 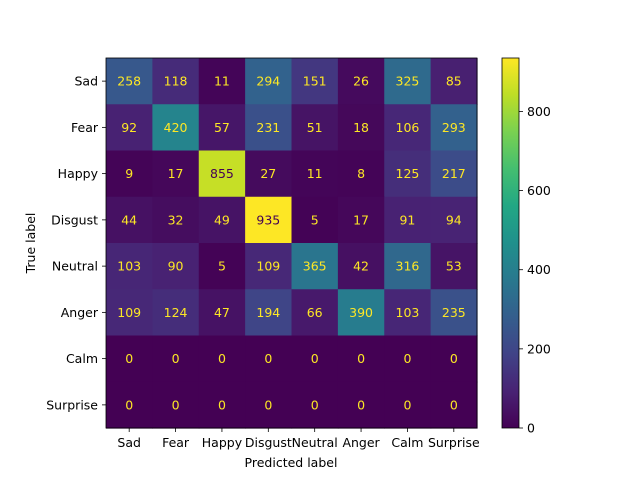 I want to click on cell-value-label: 365, so click(x=315, y=266).